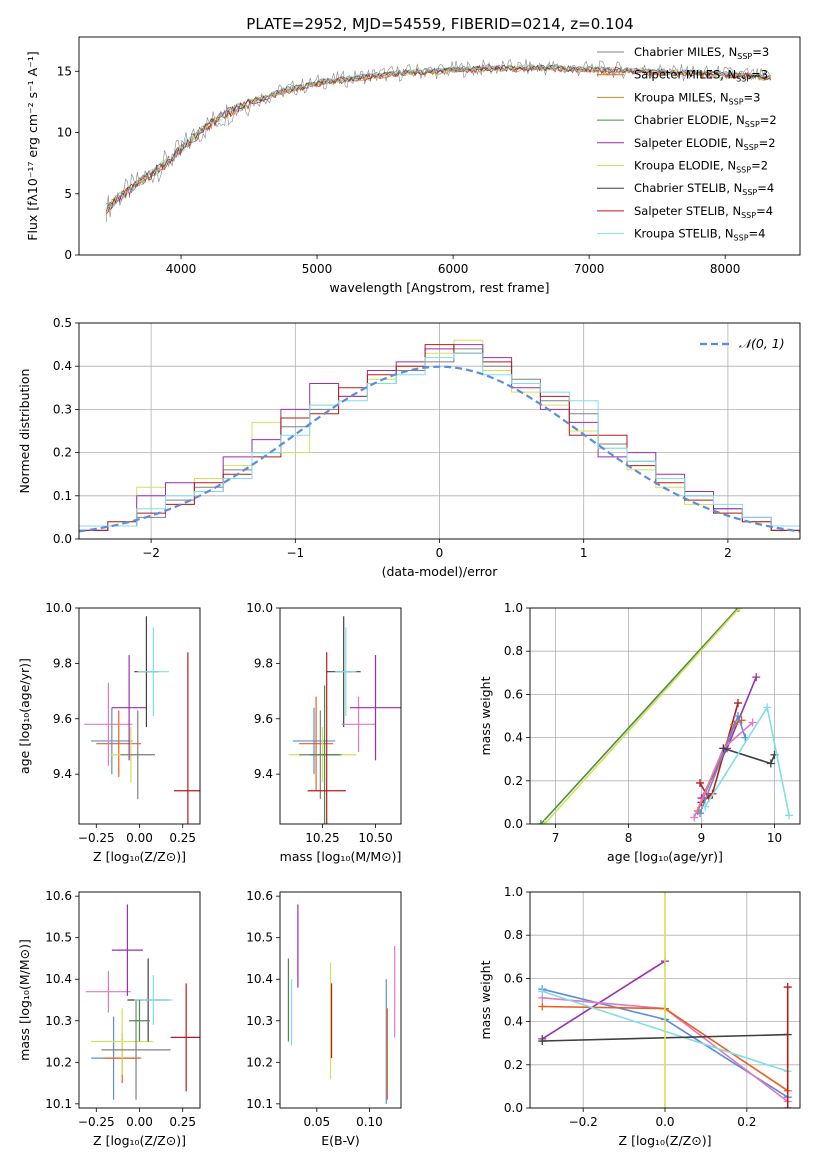 Image resolution: width=819 pixels, height=1170 pixels. I want to click on plot-area-massweight_vs_age, so click(665, 716).